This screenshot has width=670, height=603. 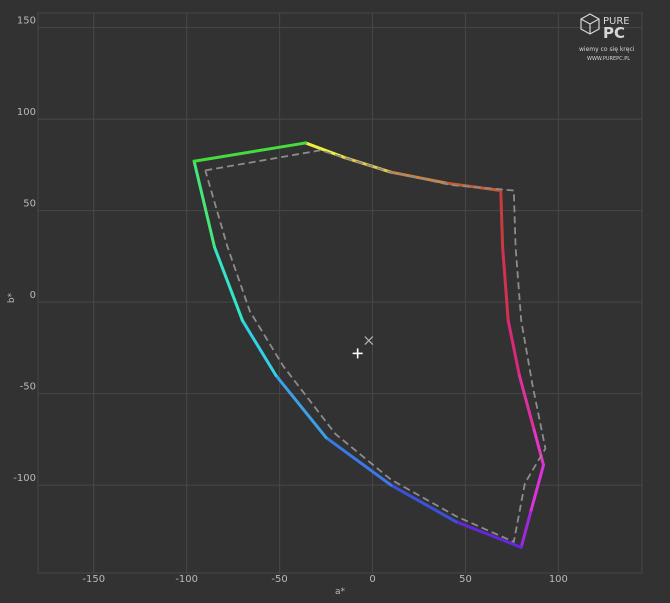 I want to click on reference-white-x, so click(x=369, y=341).